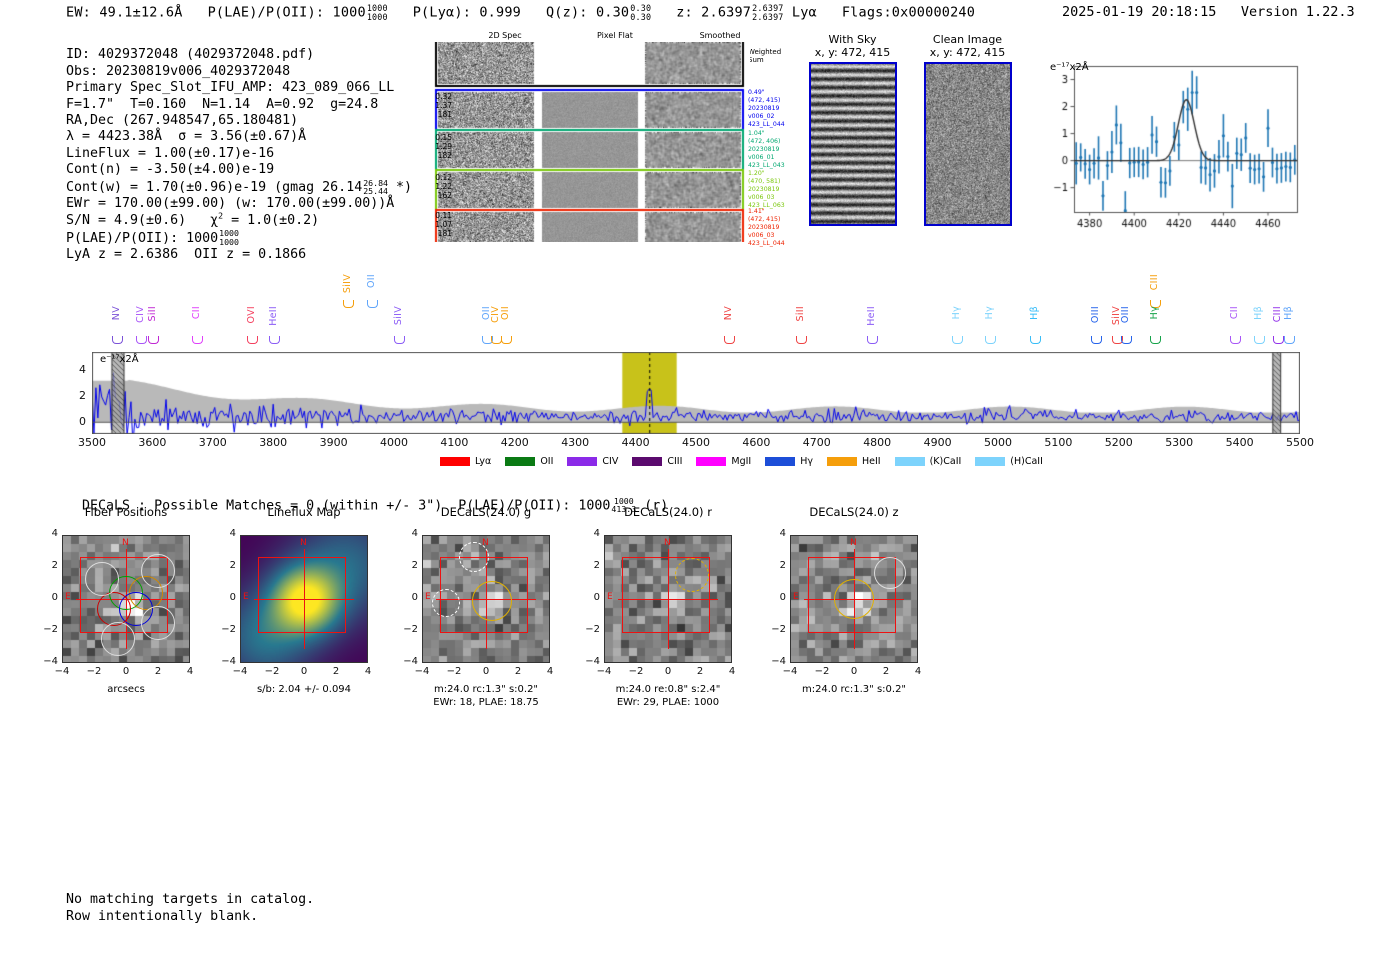 The image size is (1400, 953). What do you see at coordinates (444, 233) in the screenshot?
I see `fiber-left-line: 181` at bounding box center [444, 233].